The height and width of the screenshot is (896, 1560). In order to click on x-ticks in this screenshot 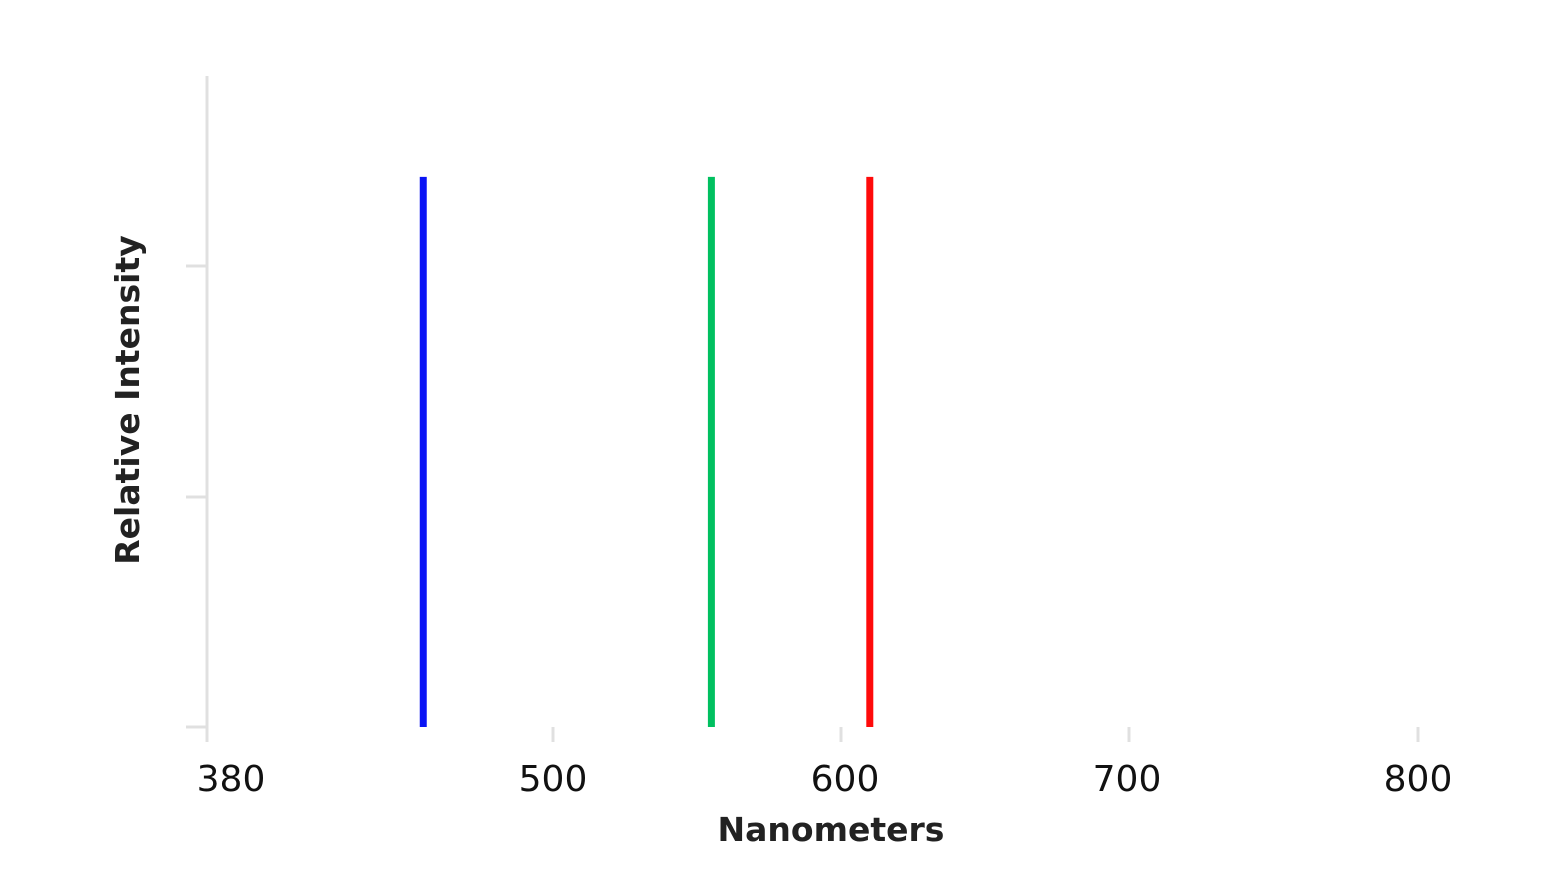, I will do `click(812, 734)`.